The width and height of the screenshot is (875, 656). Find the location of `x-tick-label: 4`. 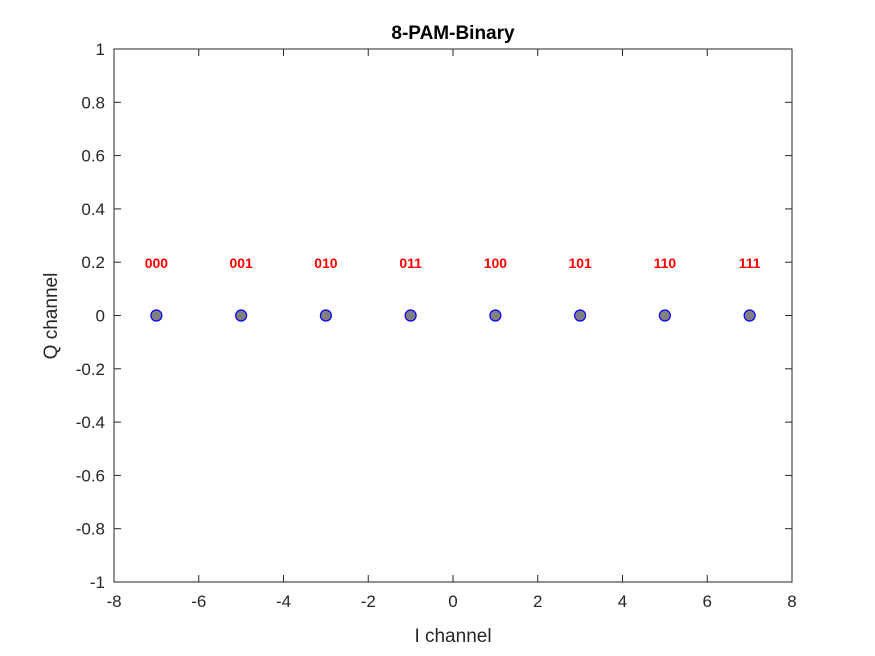

x-tick-label: 4 is located at coordinates (622, 601).